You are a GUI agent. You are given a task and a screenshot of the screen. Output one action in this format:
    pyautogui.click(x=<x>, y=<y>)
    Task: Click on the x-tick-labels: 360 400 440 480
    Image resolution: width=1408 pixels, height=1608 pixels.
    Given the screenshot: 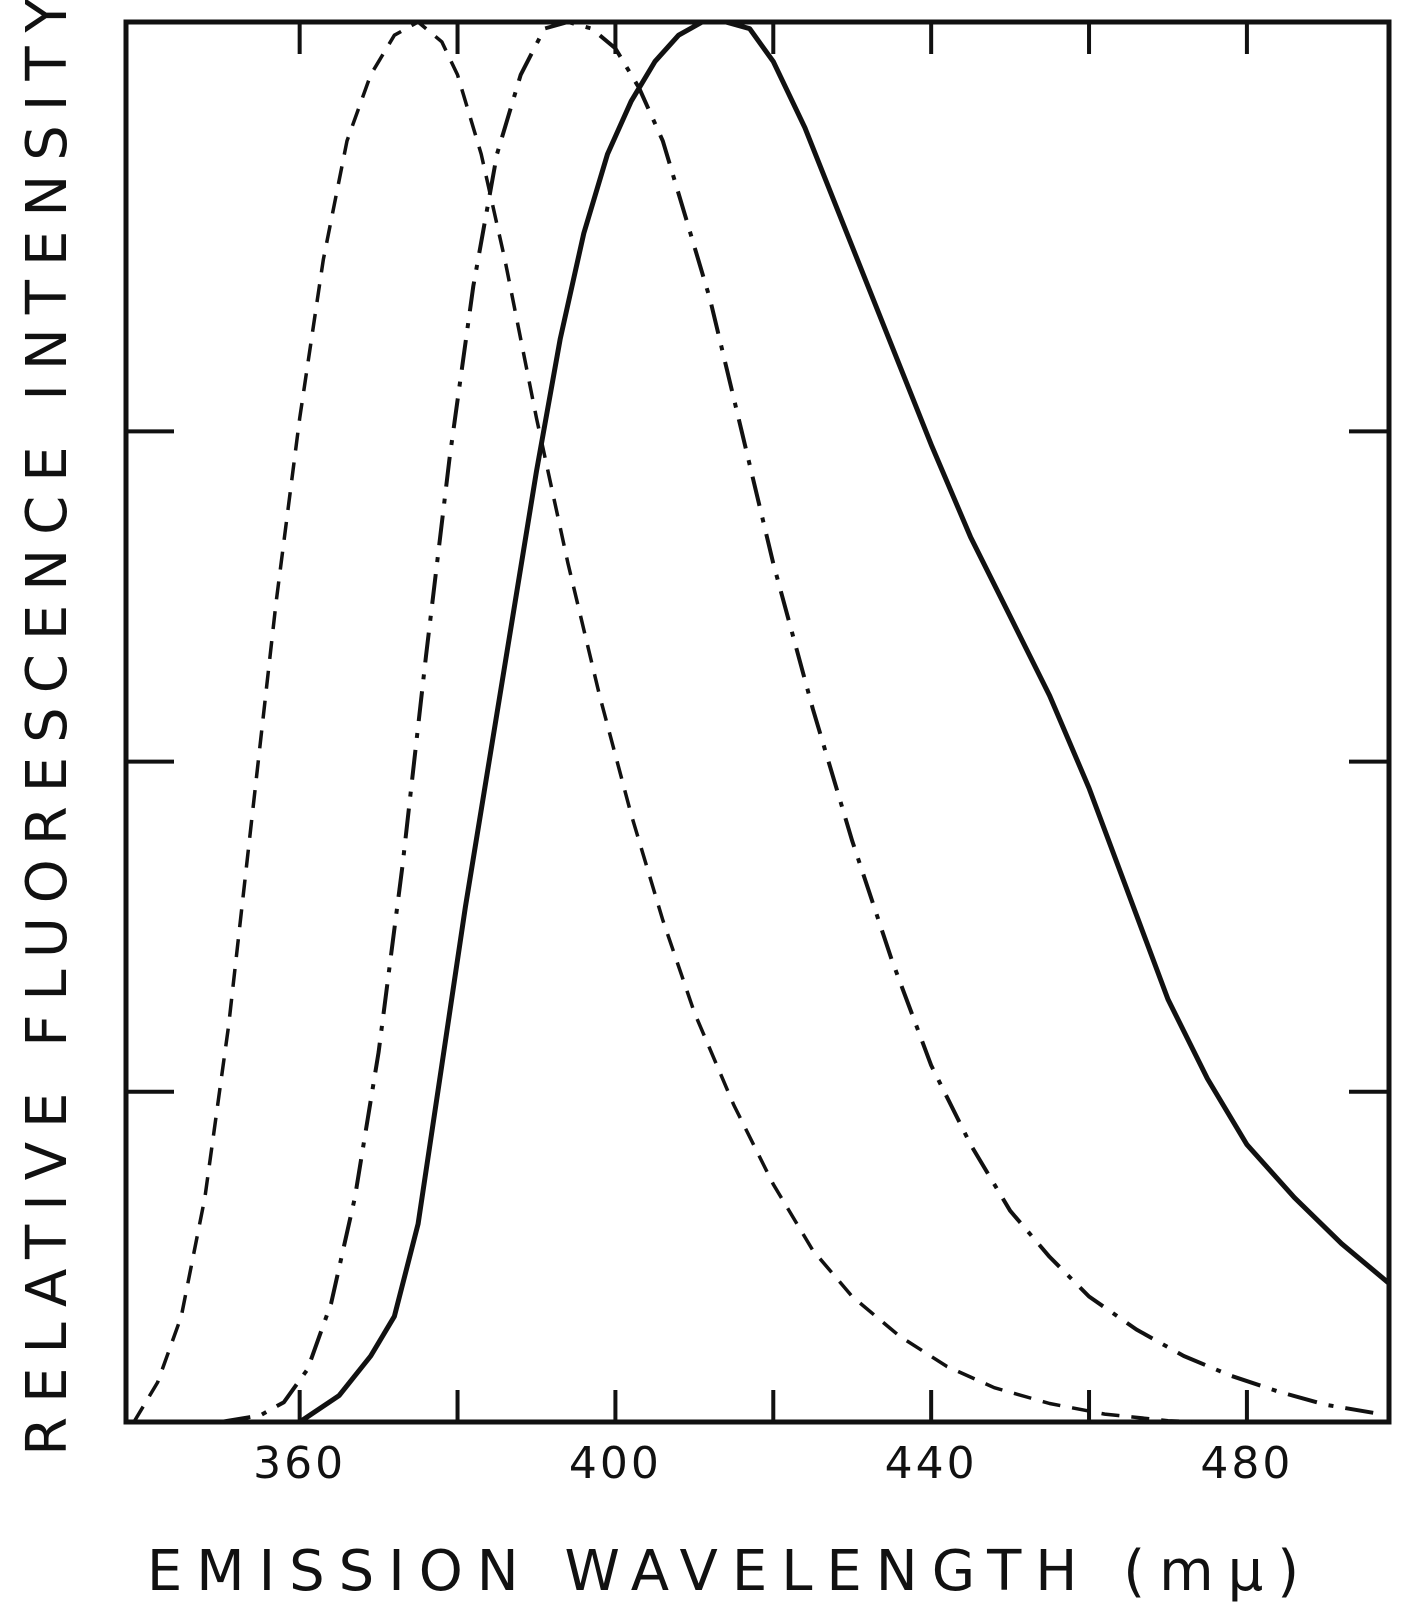 What is the action you would take?
    pyautogui.click(x=773, y=1463)
    